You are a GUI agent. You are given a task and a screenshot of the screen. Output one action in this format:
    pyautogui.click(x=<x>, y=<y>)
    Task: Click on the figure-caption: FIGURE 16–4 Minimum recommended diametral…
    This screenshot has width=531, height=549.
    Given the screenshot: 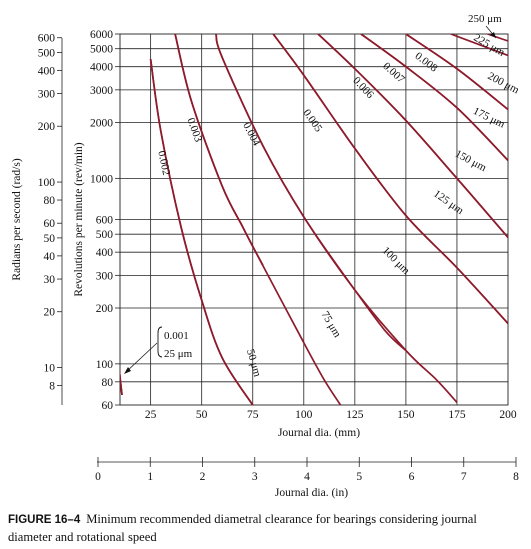 What is the action you would take?
    pyautogui.click(x=265, y=528)
    